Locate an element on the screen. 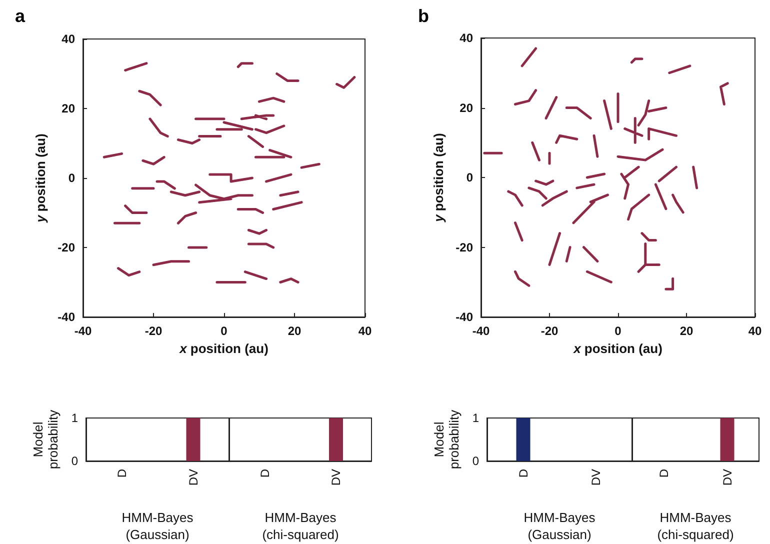 This screenshot has height=544, width=770. chart-title: b is located at coordinates (423, 16).